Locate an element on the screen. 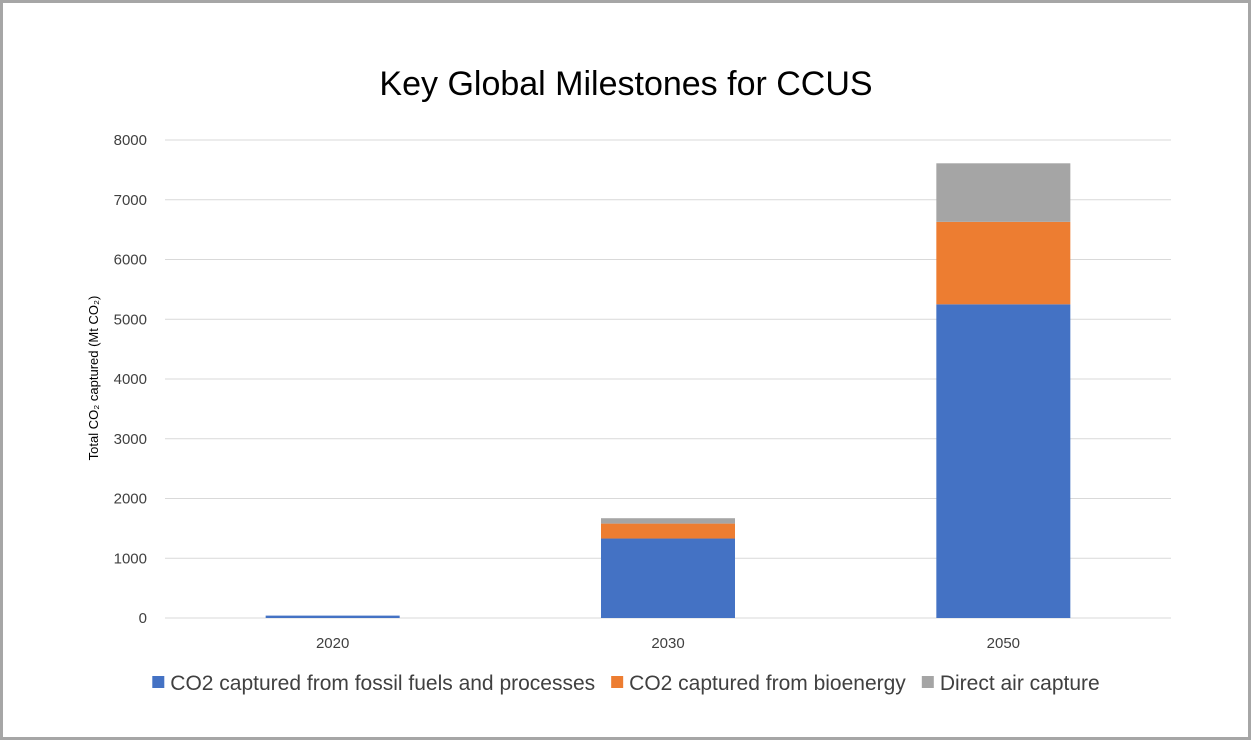 The width and height of the screenshot is (1251, 740). x-tick-label: 2020 is located at coordinates (332, 643).